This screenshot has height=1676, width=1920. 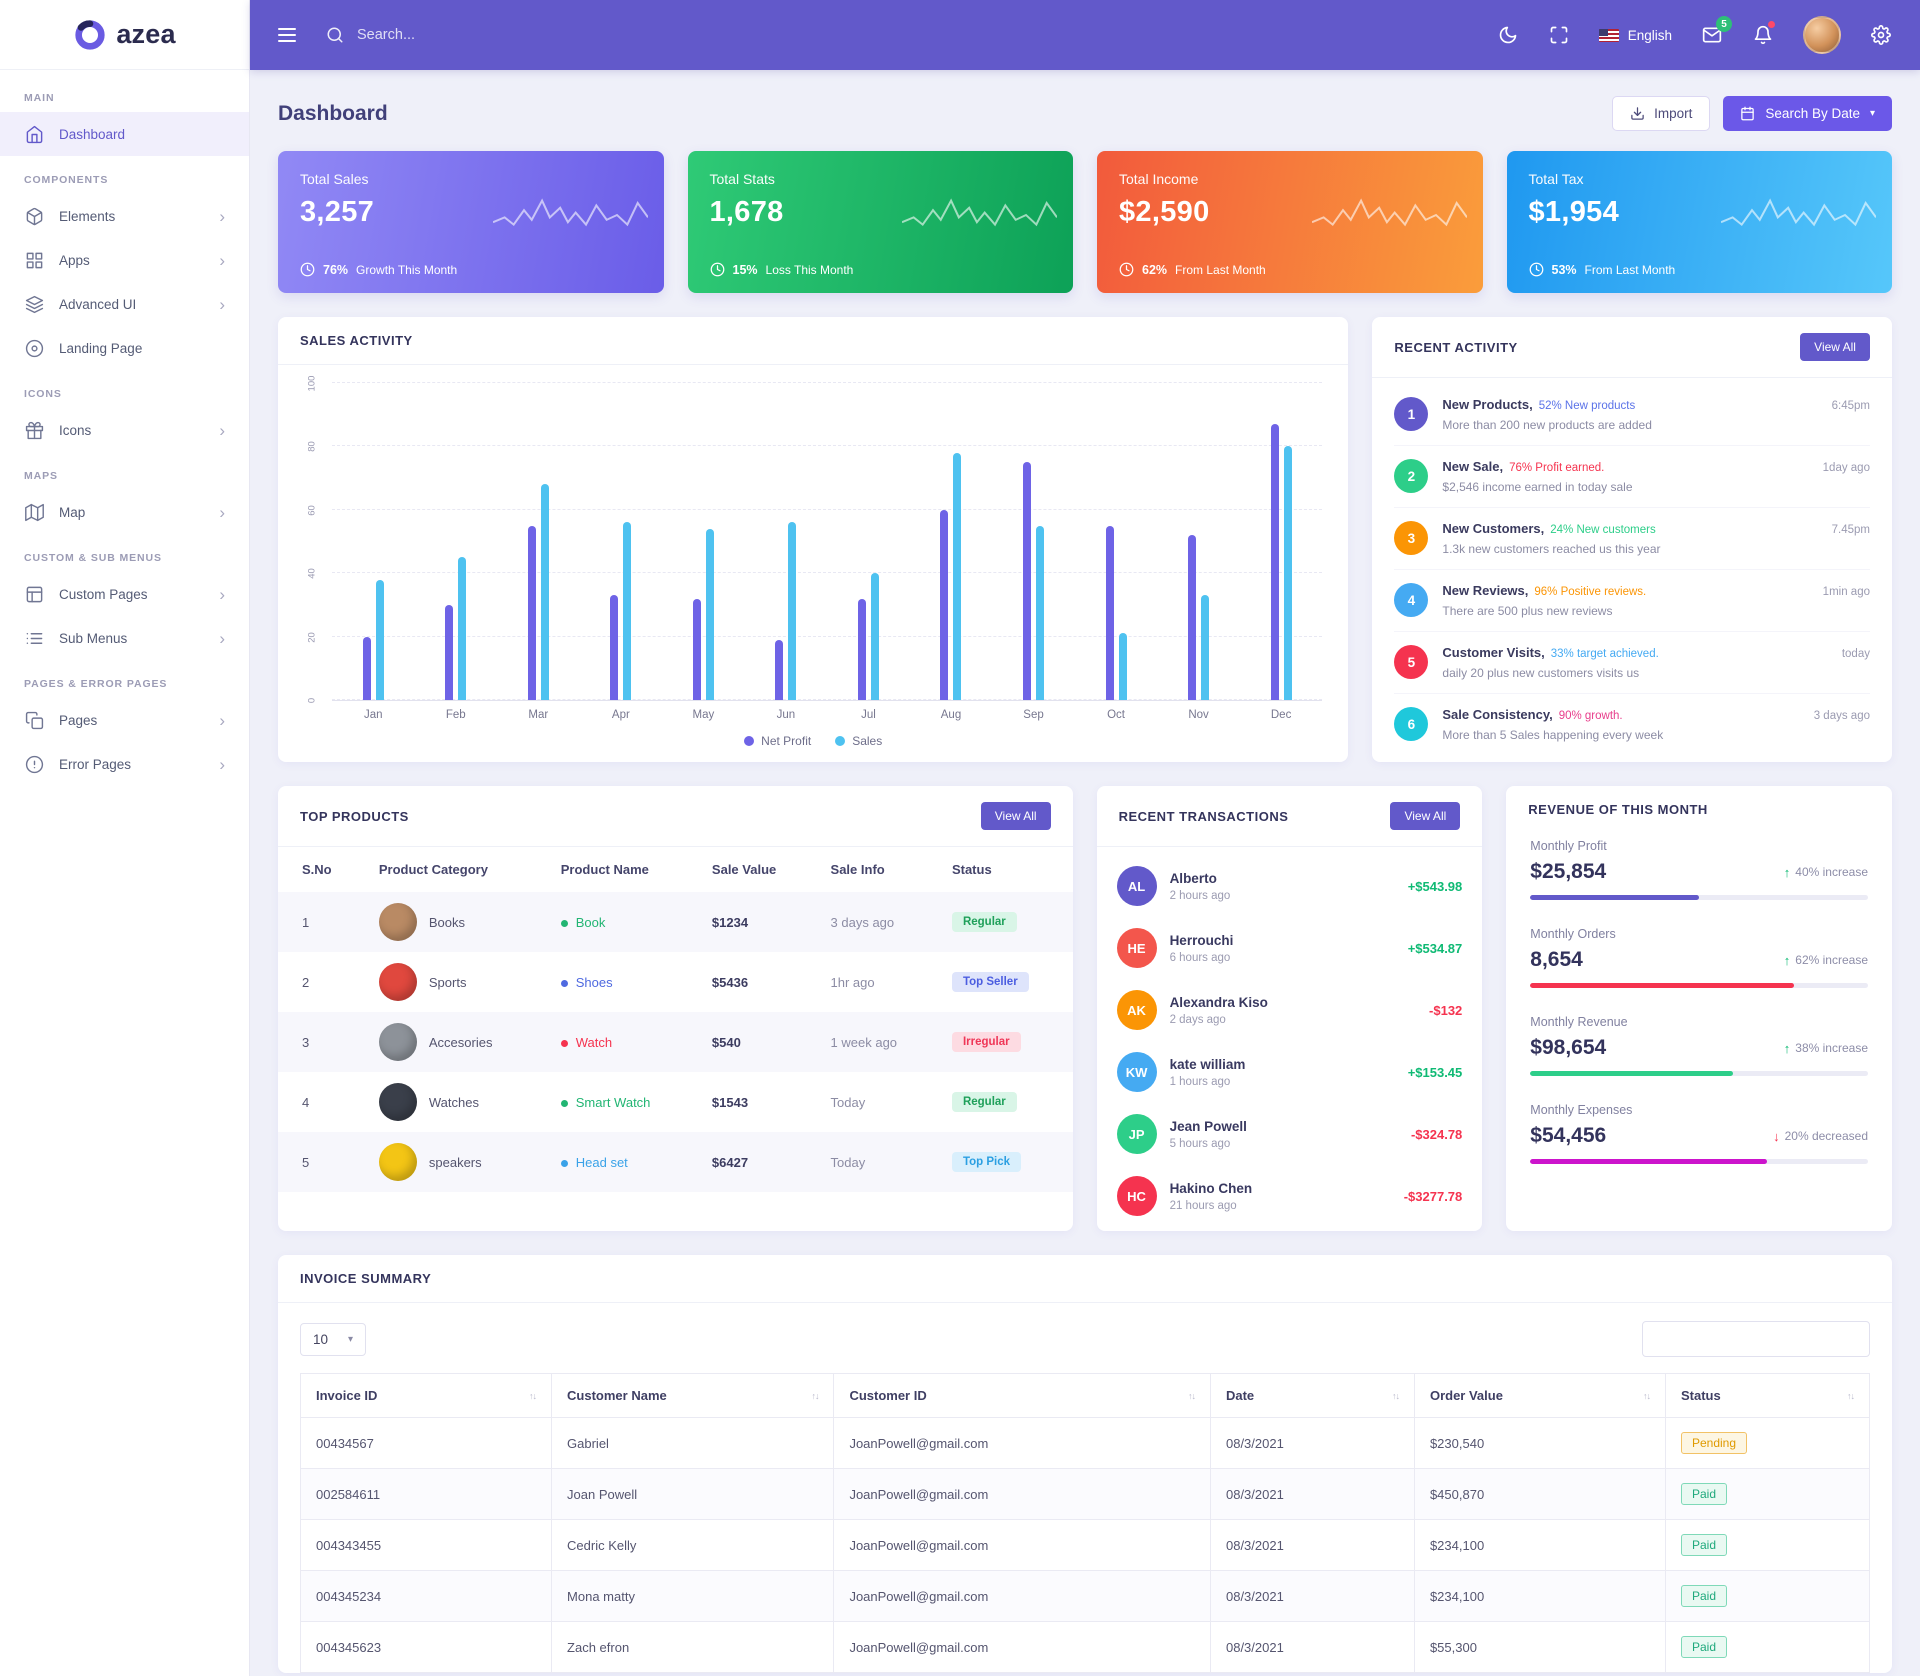 I want to click on sidebar-item-apps: Apps ›, so click(x=124, y=260).